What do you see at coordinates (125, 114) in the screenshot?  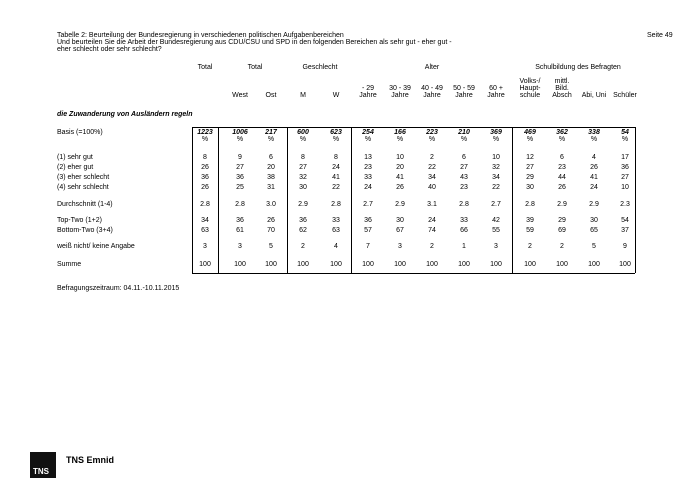 I see `section-title: die Zuwanderung von Ausländern regeln` at bounding box center [125, 114].